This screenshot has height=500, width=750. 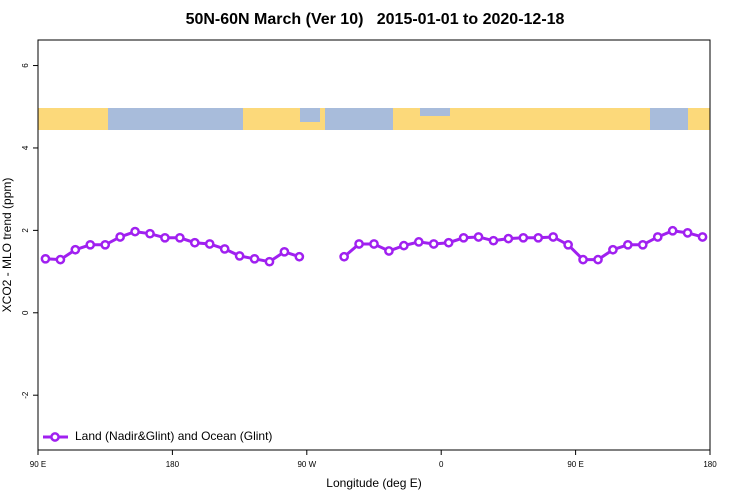 What do you see at coordinates (441, 464) in the screenshot?
I see `x-tick-label: 0` at bounding box center [441, 464].